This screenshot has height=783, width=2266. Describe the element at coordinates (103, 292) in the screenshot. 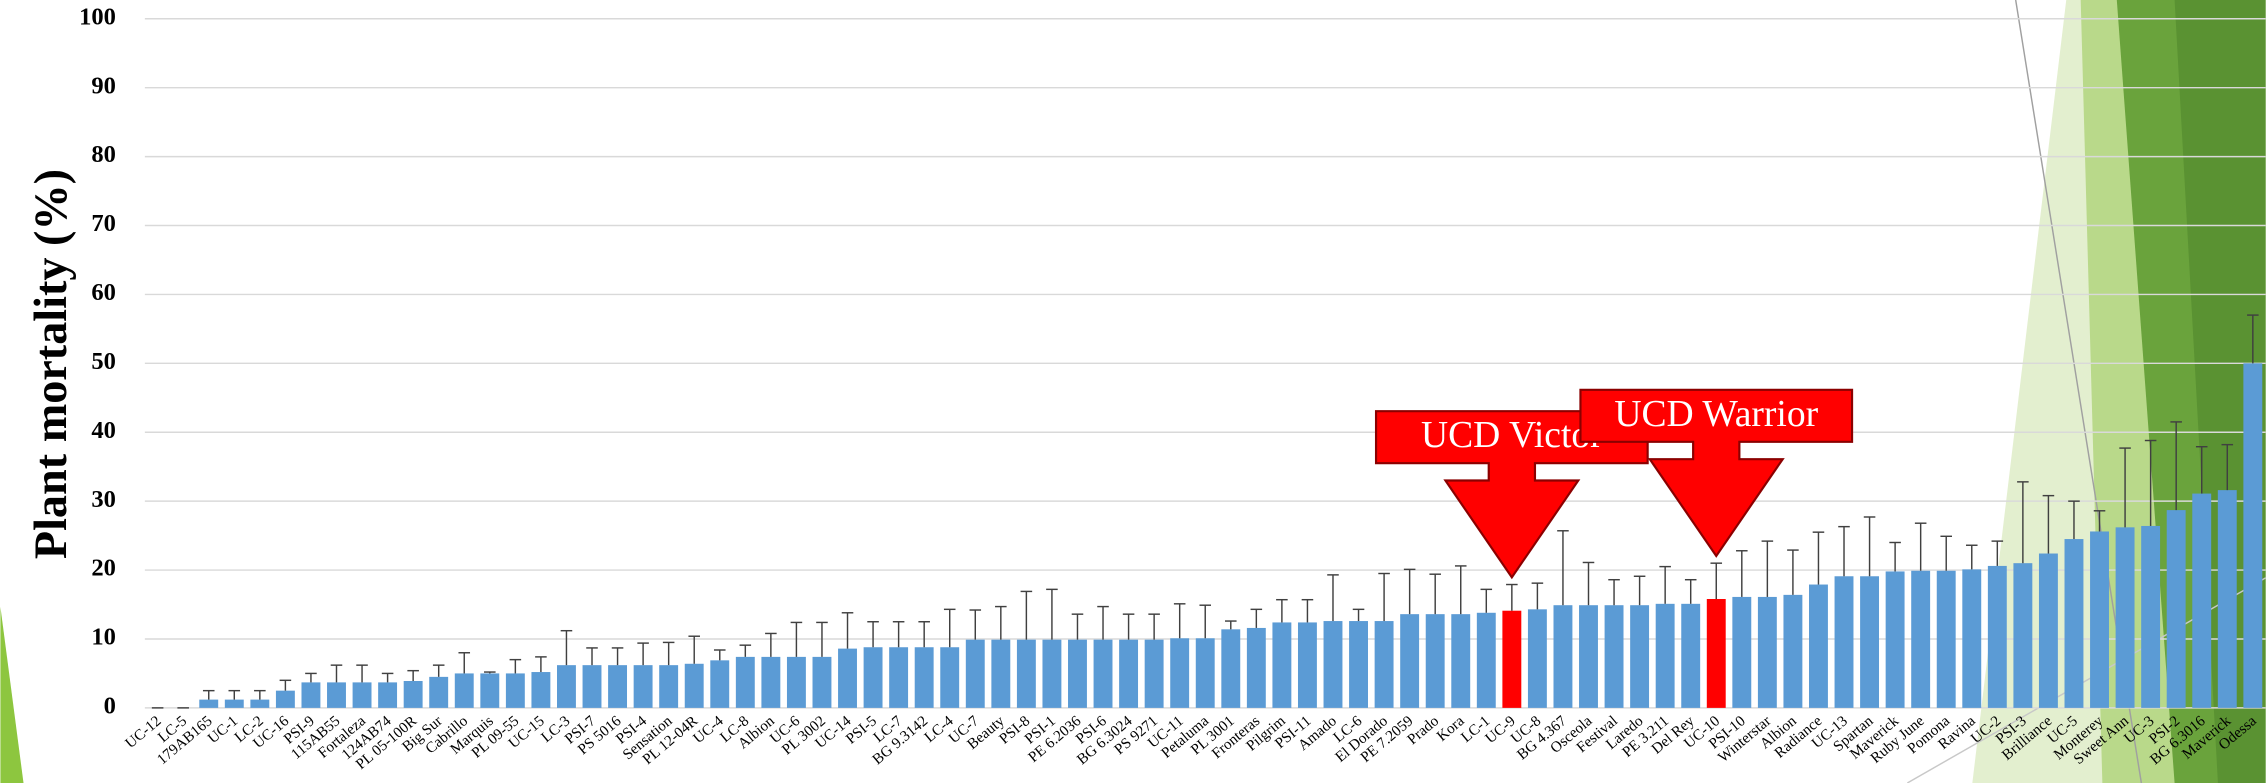

I see `y-tick-label: 60` at that location.